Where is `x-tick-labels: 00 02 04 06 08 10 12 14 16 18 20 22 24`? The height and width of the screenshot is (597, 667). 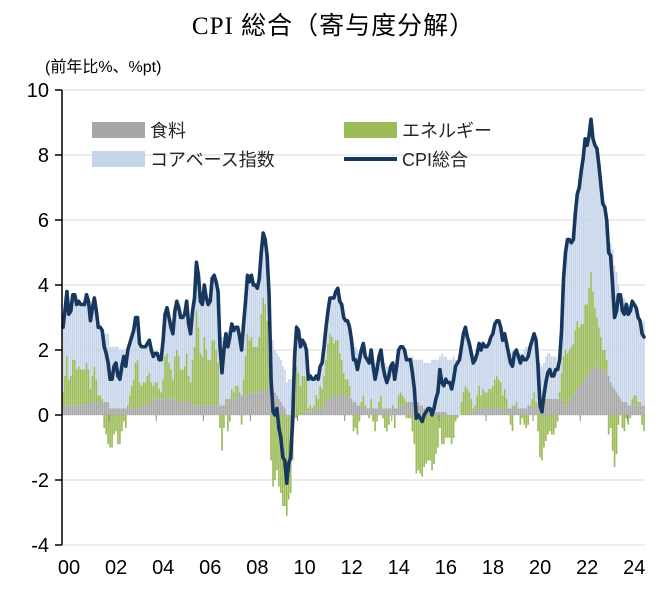
x-tick-labels: 00 02 04 06 08 10 12 14 16 18 20 22 24 is located at coordinates (352, 568).